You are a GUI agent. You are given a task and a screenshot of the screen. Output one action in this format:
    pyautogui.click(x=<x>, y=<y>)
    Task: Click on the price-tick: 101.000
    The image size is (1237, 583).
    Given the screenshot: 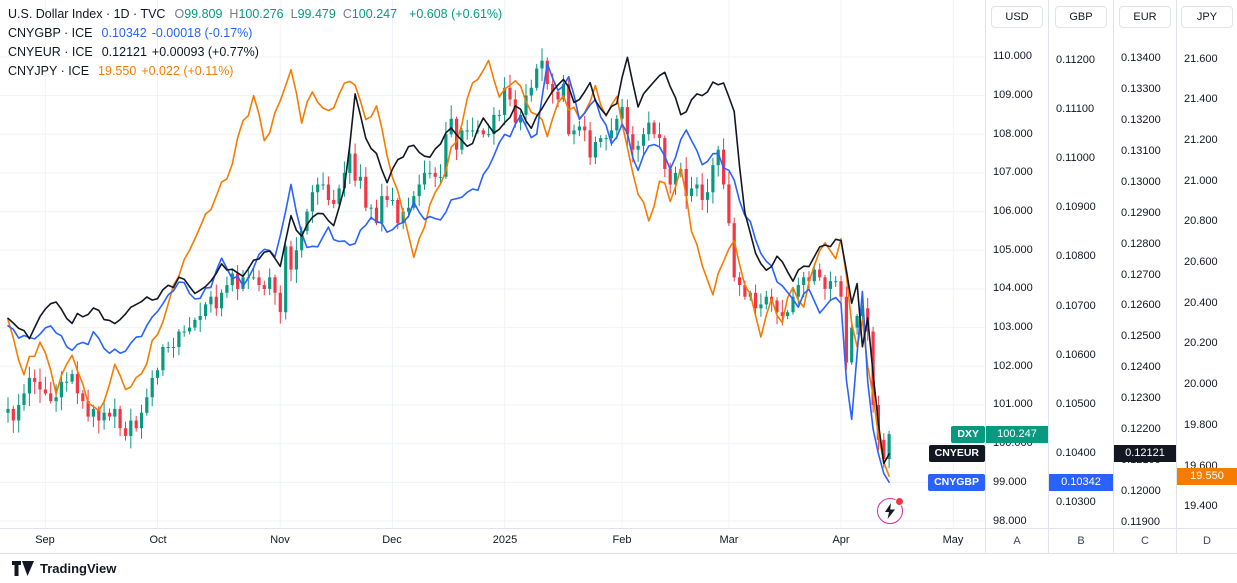 What is the action you would take?
    pyautogui.click(x=1013, y=404)
    